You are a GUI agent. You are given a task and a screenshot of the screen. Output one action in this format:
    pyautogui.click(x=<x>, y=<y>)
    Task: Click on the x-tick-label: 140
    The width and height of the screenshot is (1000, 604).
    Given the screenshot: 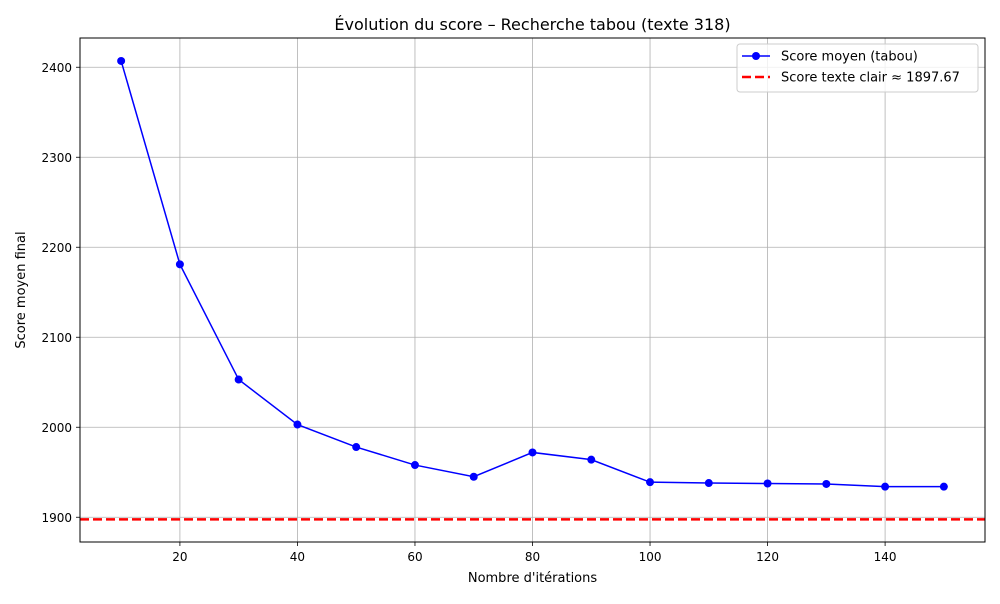 What is the action you would take?
    pyautogui.click(x=885, y=557)
    